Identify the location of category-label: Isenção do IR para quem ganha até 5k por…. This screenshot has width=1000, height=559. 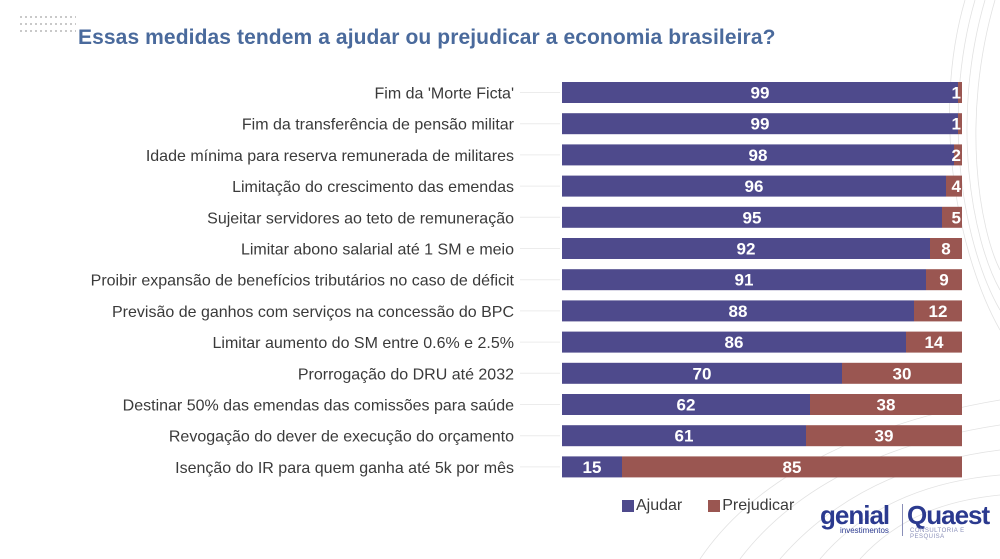
(344, 468).